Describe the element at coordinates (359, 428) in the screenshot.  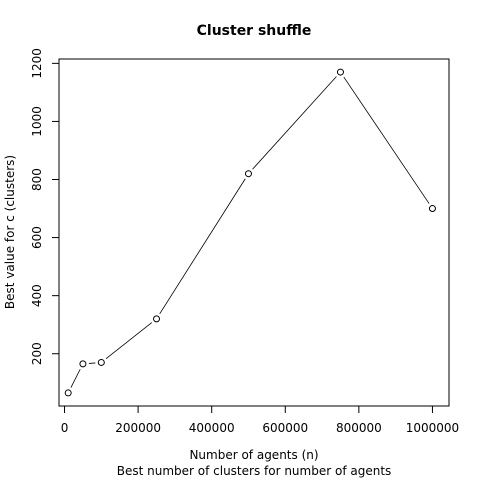
I see `x-tick-label: 800000` at that location.